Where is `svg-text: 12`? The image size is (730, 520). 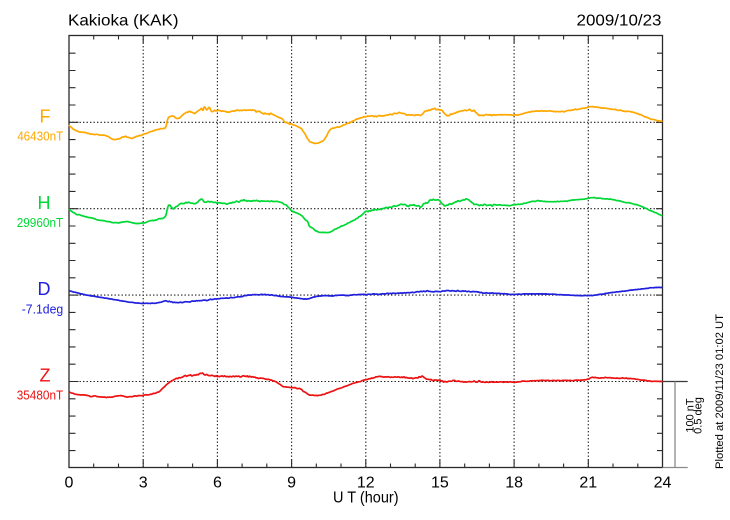
svg-text: 12 is located at coordinates (366, 483).